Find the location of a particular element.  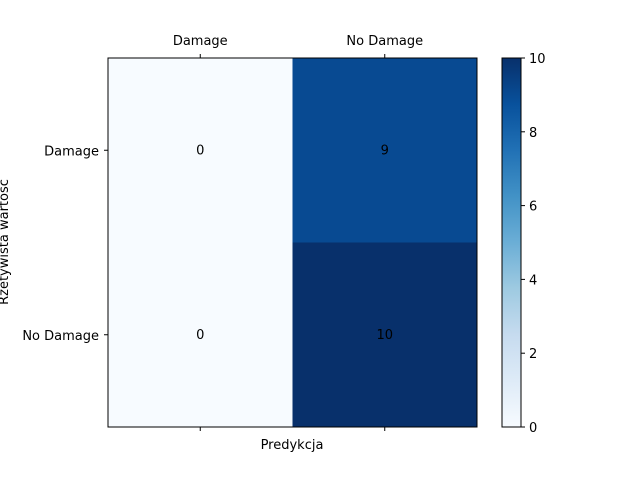

colorbar-tick-label: 0 is located at coordinates (533, 428).